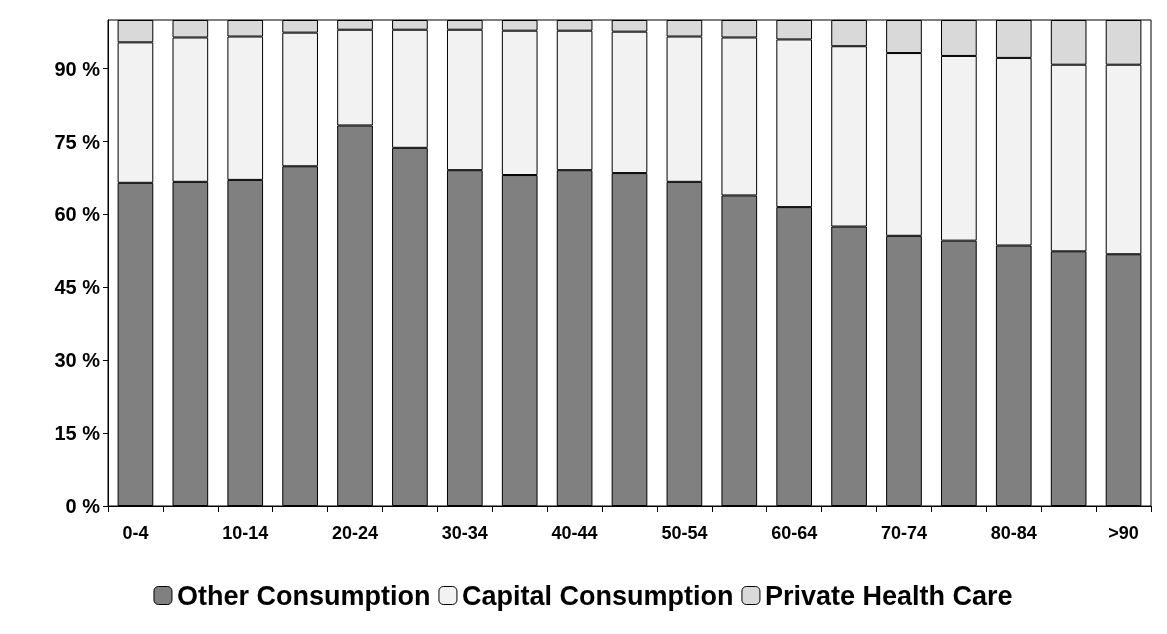 The height and width of the screenshot is (634, 1167). Describe the element at coordinates (77, 141) in the screenshot. I see `y-tick-label: 75 %` at that location.